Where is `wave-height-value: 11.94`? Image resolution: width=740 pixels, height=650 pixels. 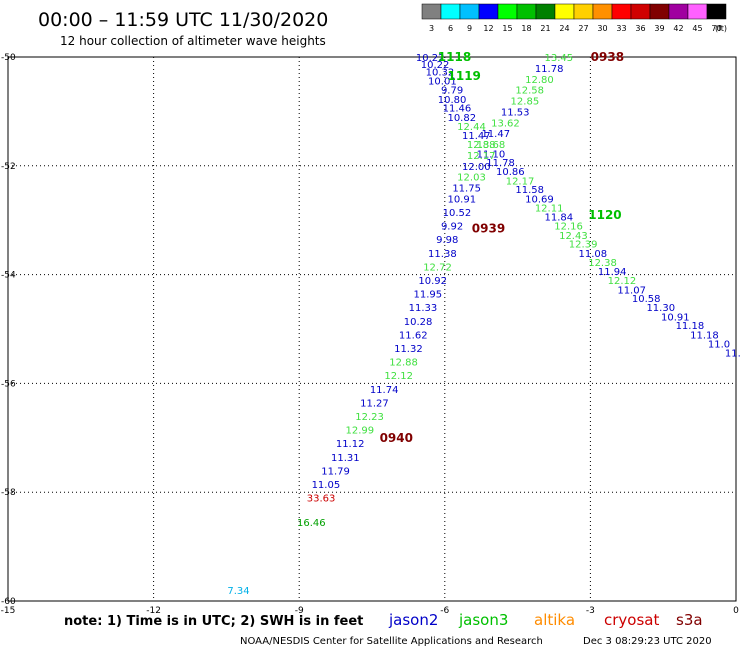 wave-height-value: 11.94 is located at coordinates (612, 272).